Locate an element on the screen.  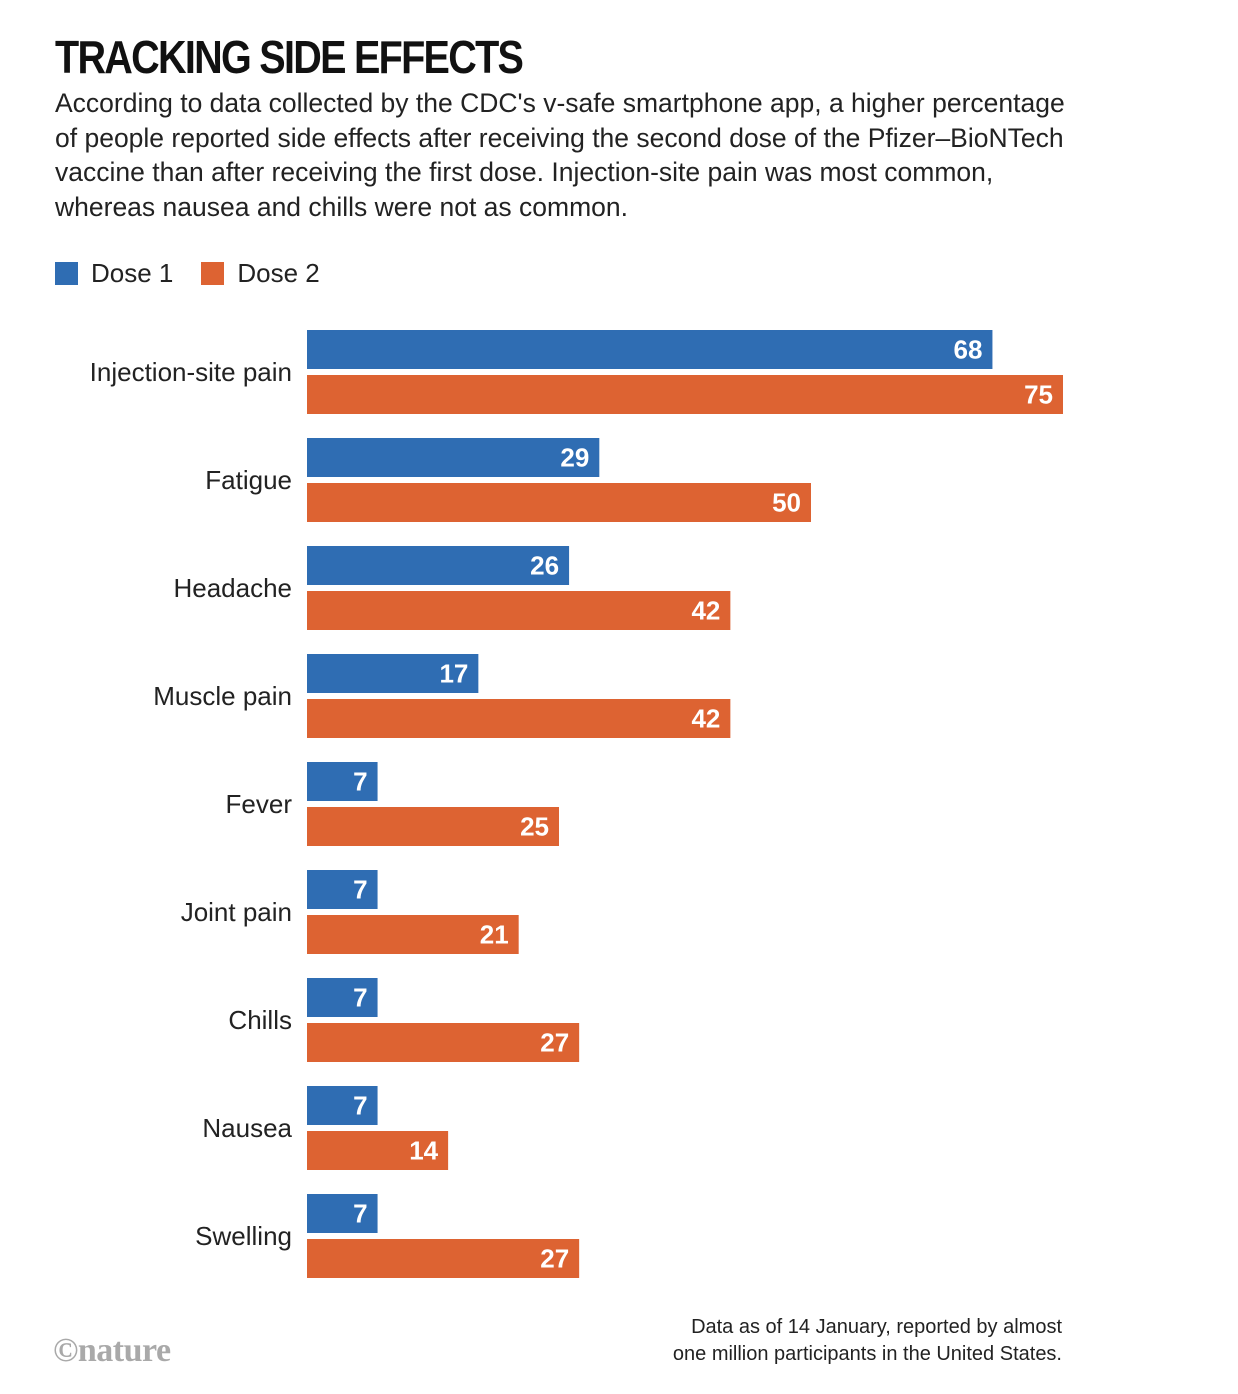
value-label-muscle-pain-dose-2: 42 is located at coordinates (705, 719).